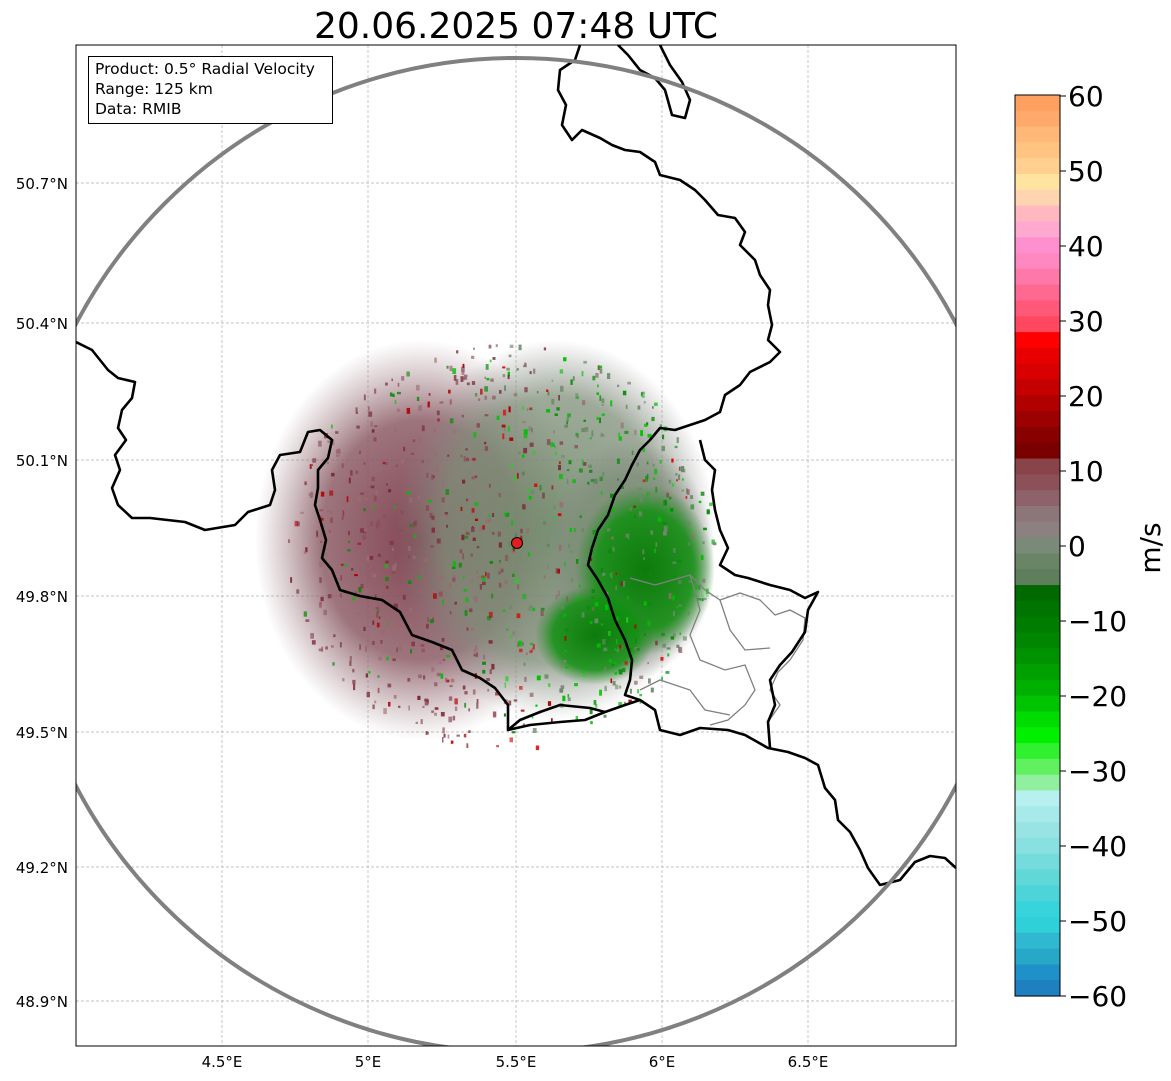  What do you see at coordinates (1086, 471) in the screenshot?
I see `colorbar-tick-label: 10` at bounding box center [1086, 471].